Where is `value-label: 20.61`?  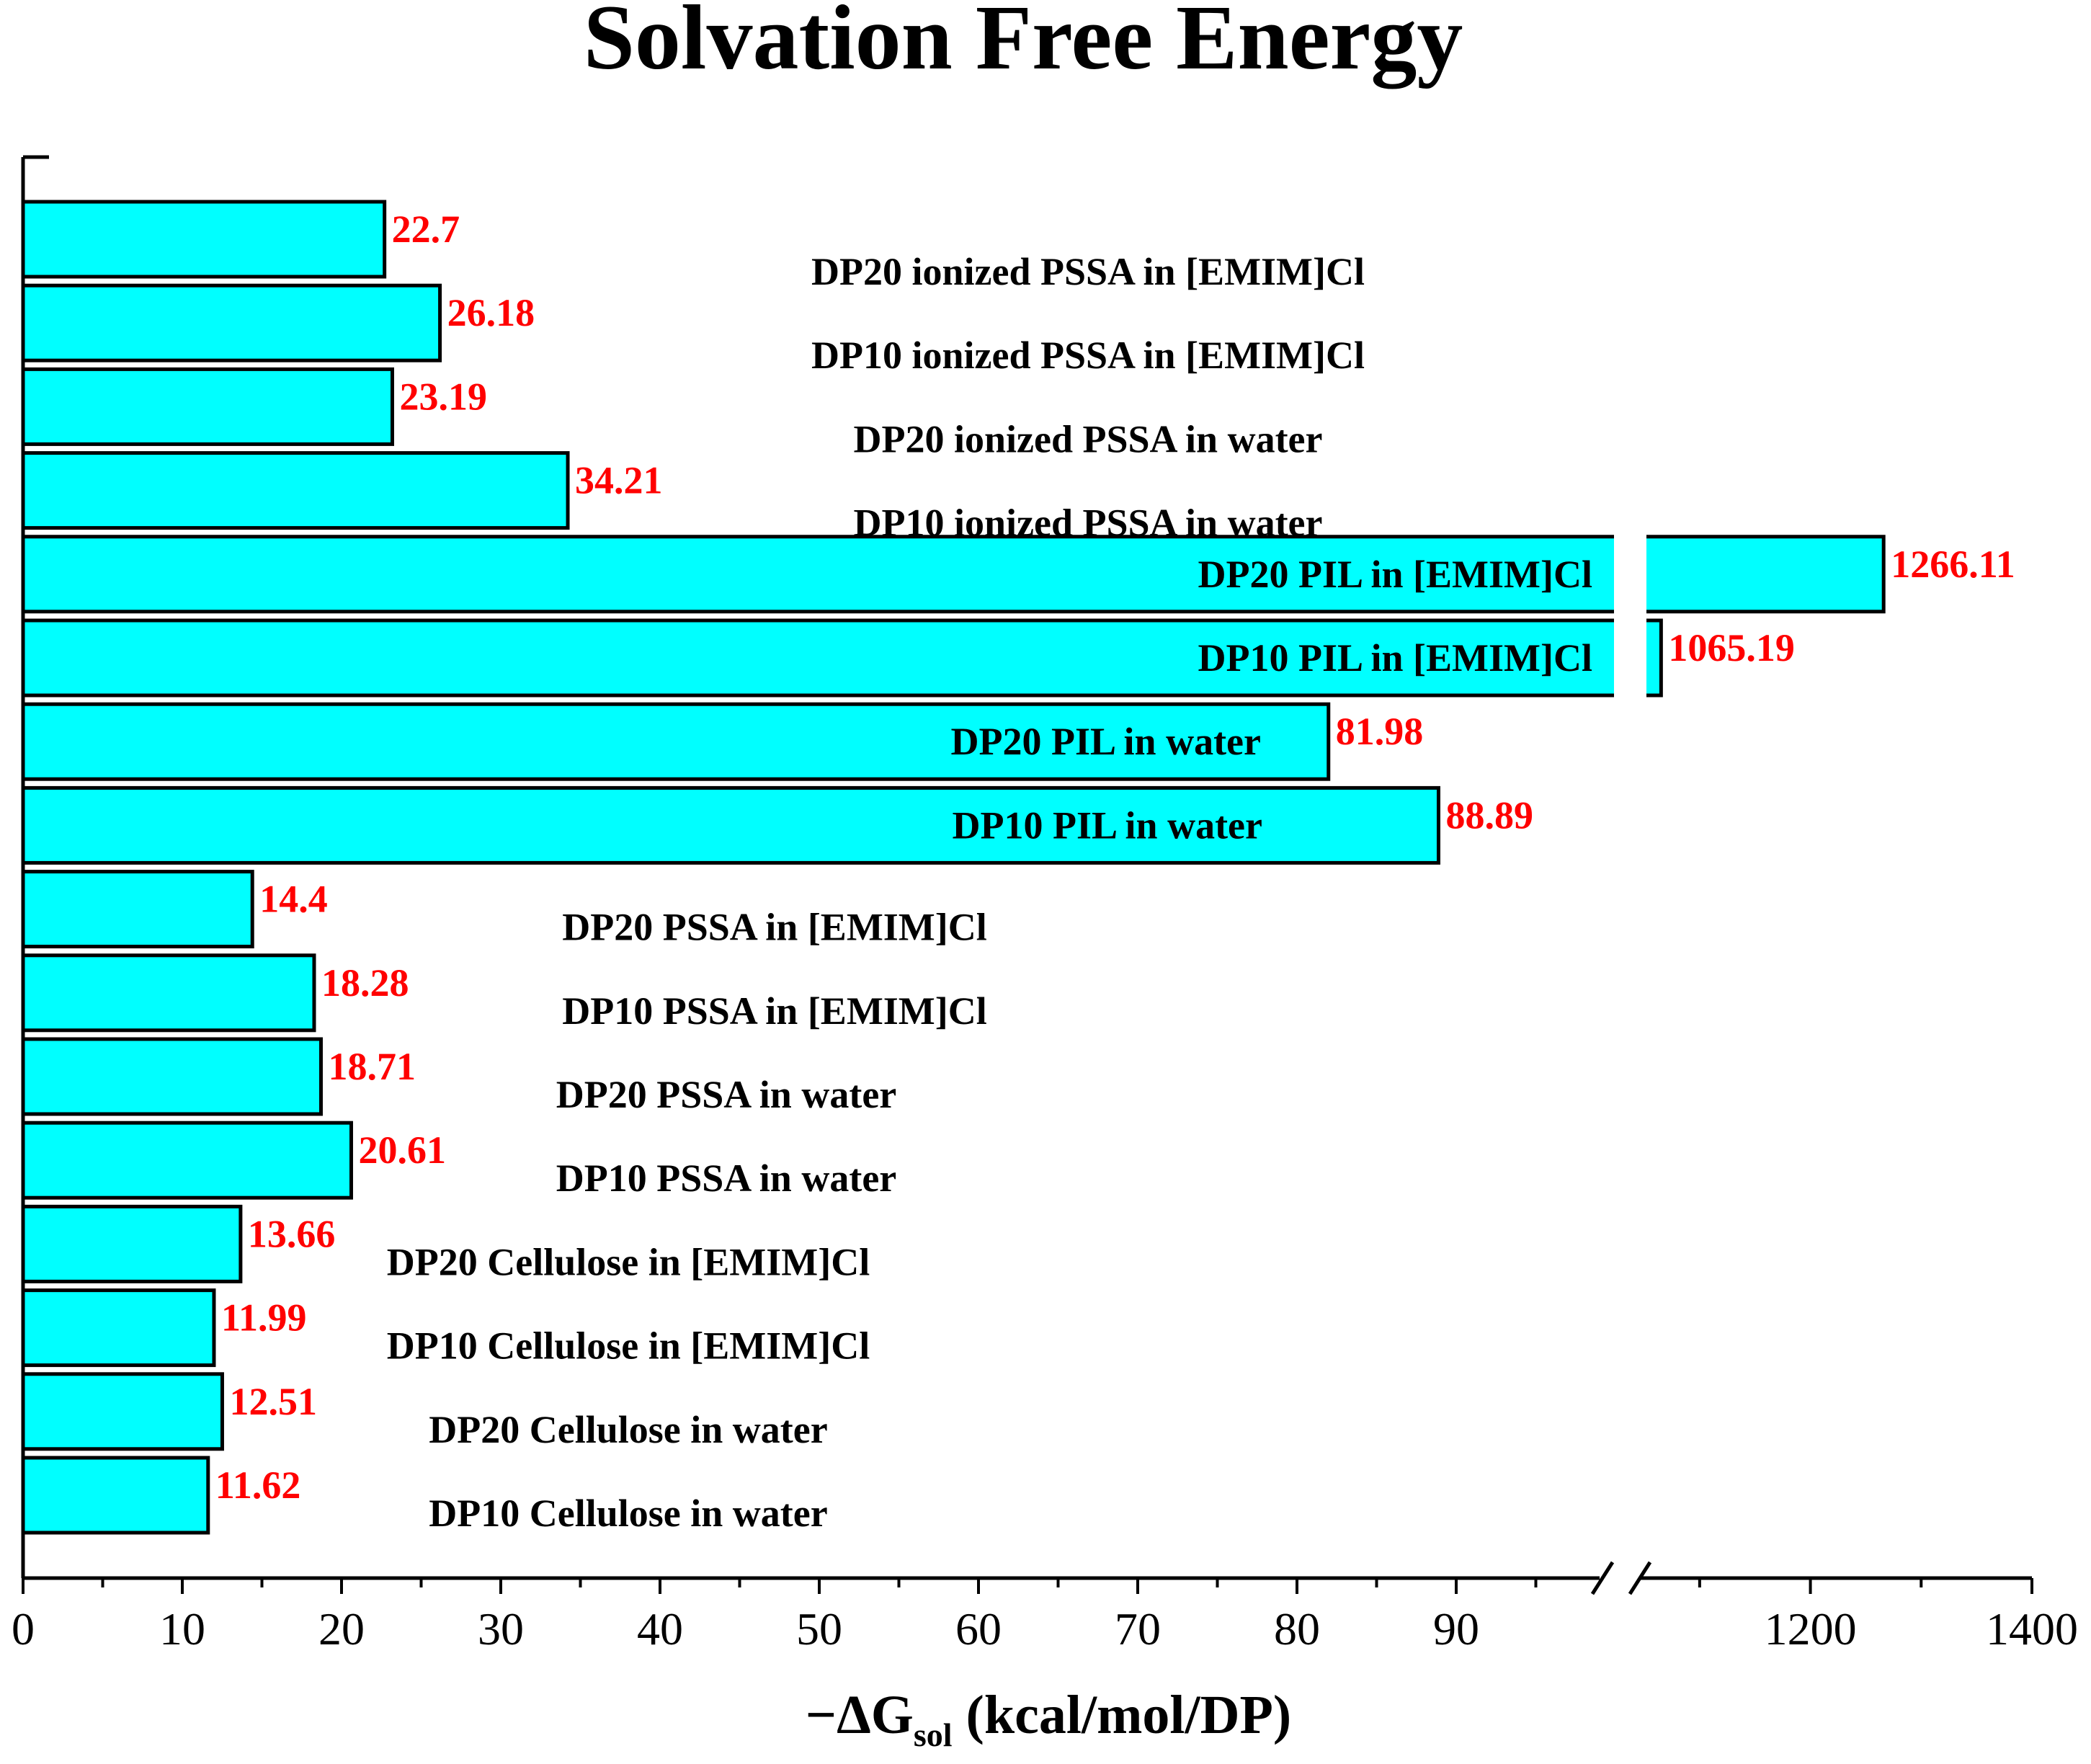 value-label: 20.61 is located at coordinates (401, 1150).